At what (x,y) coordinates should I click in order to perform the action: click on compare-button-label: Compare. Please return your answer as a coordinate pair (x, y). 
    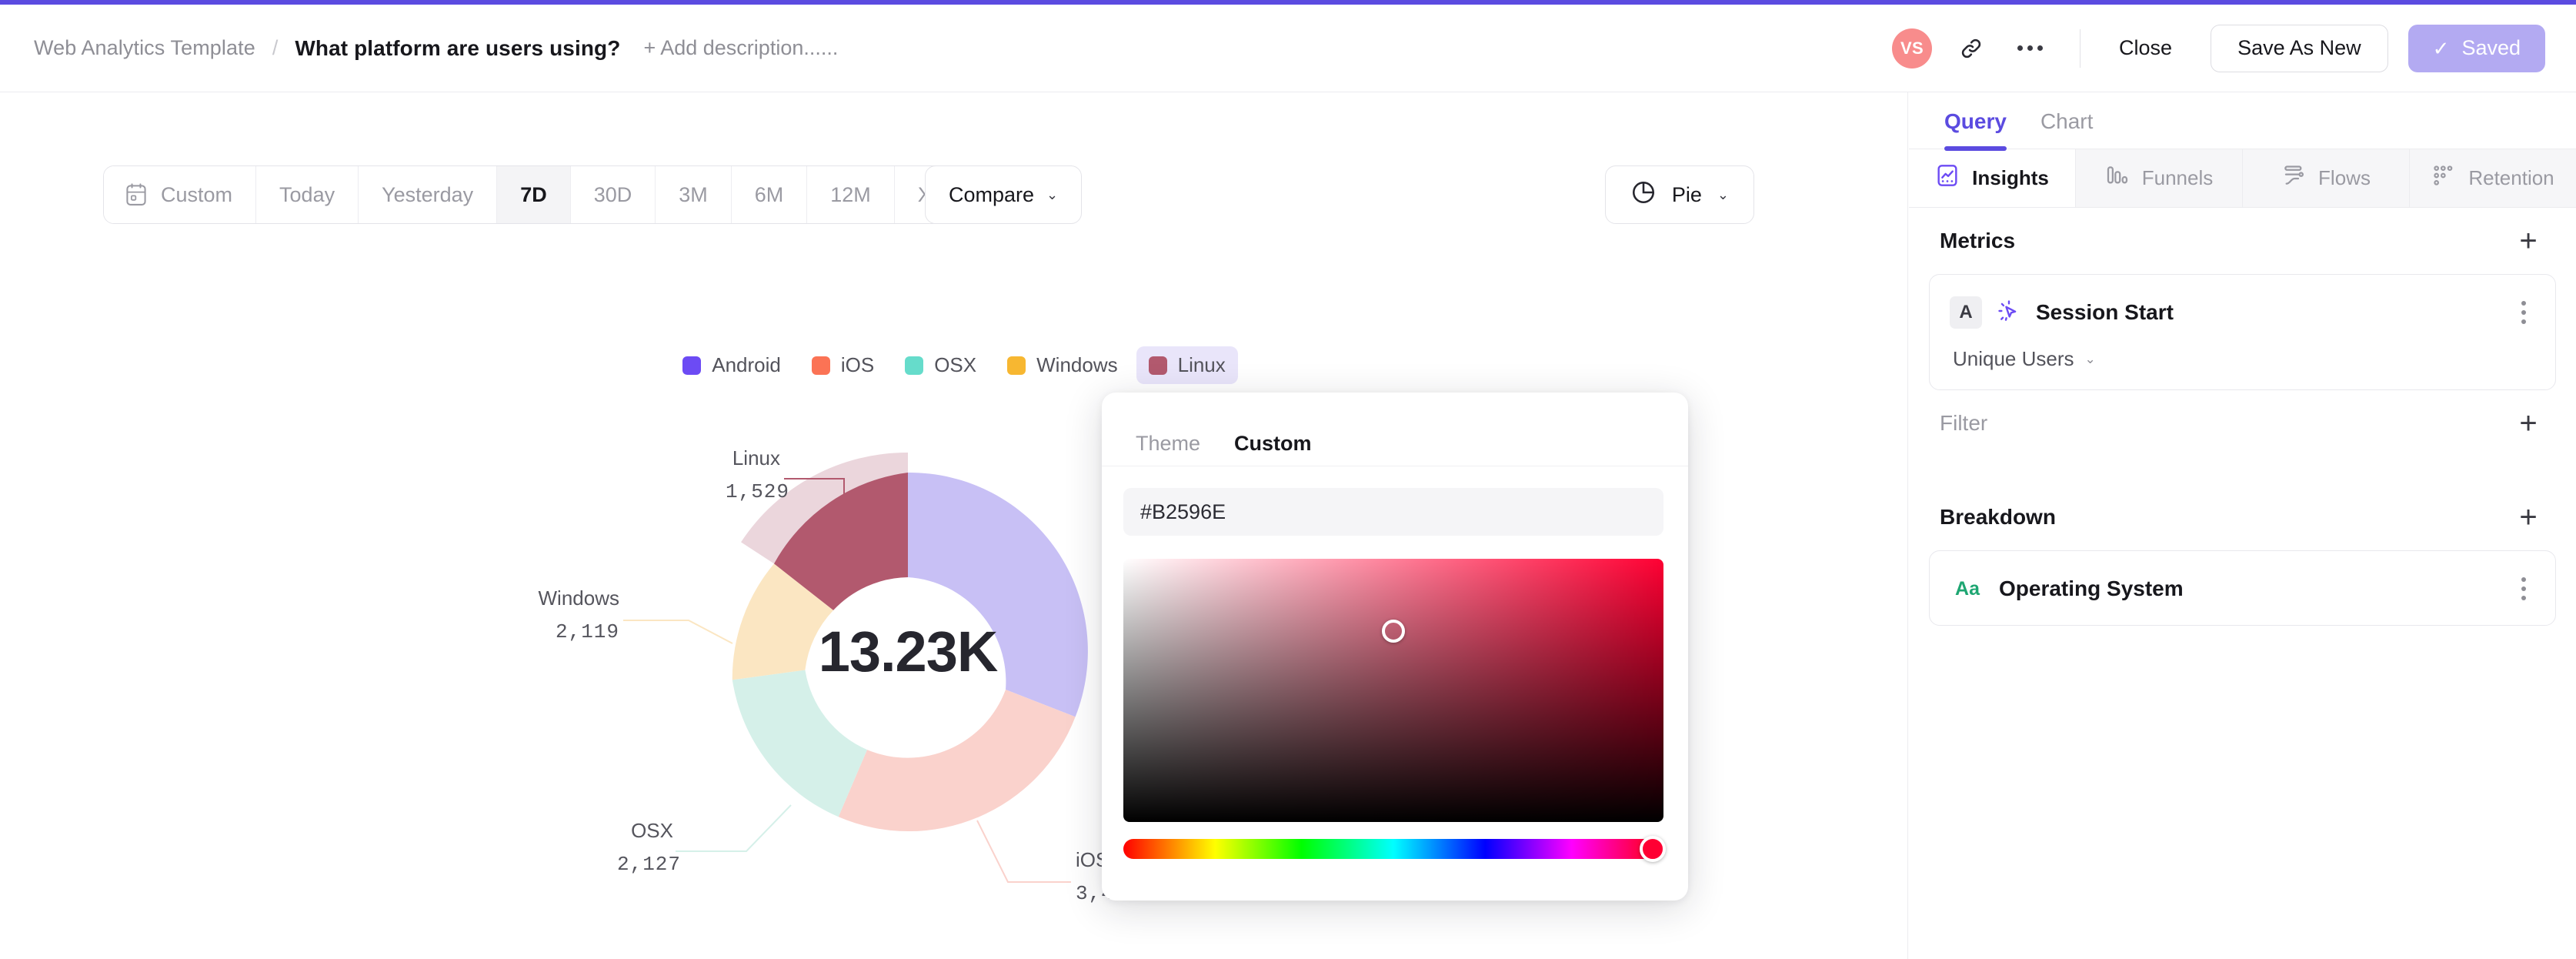
    Looking at the image, I should click on (992, 194).